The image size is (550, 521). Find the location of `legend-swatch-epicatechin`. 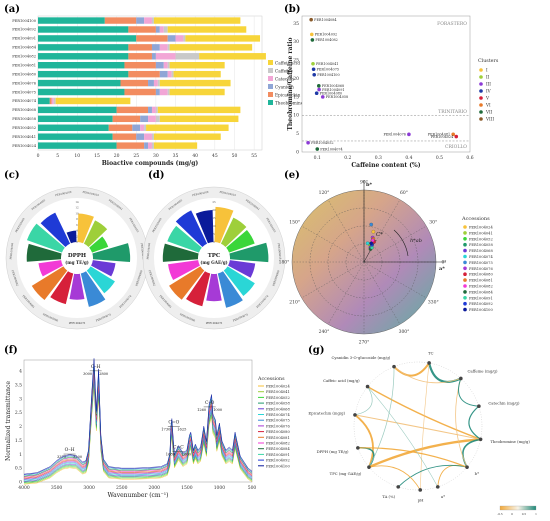

legend-swatch-epicatechin is located at coordinates (270, 94).